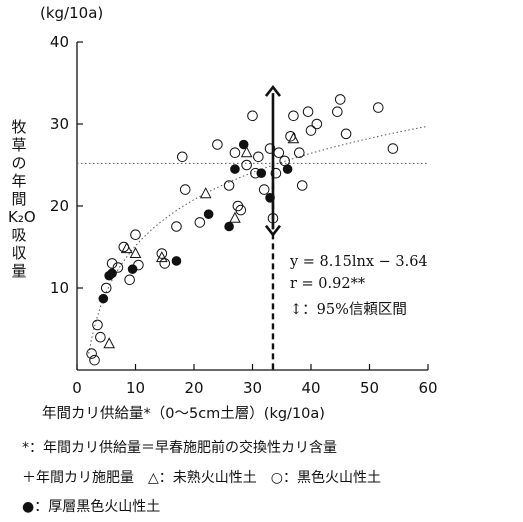  What do you see at coordinates (19, 127) in the screenshot?
I see `y-label-char: 牧` at bounding box center [19, 127].